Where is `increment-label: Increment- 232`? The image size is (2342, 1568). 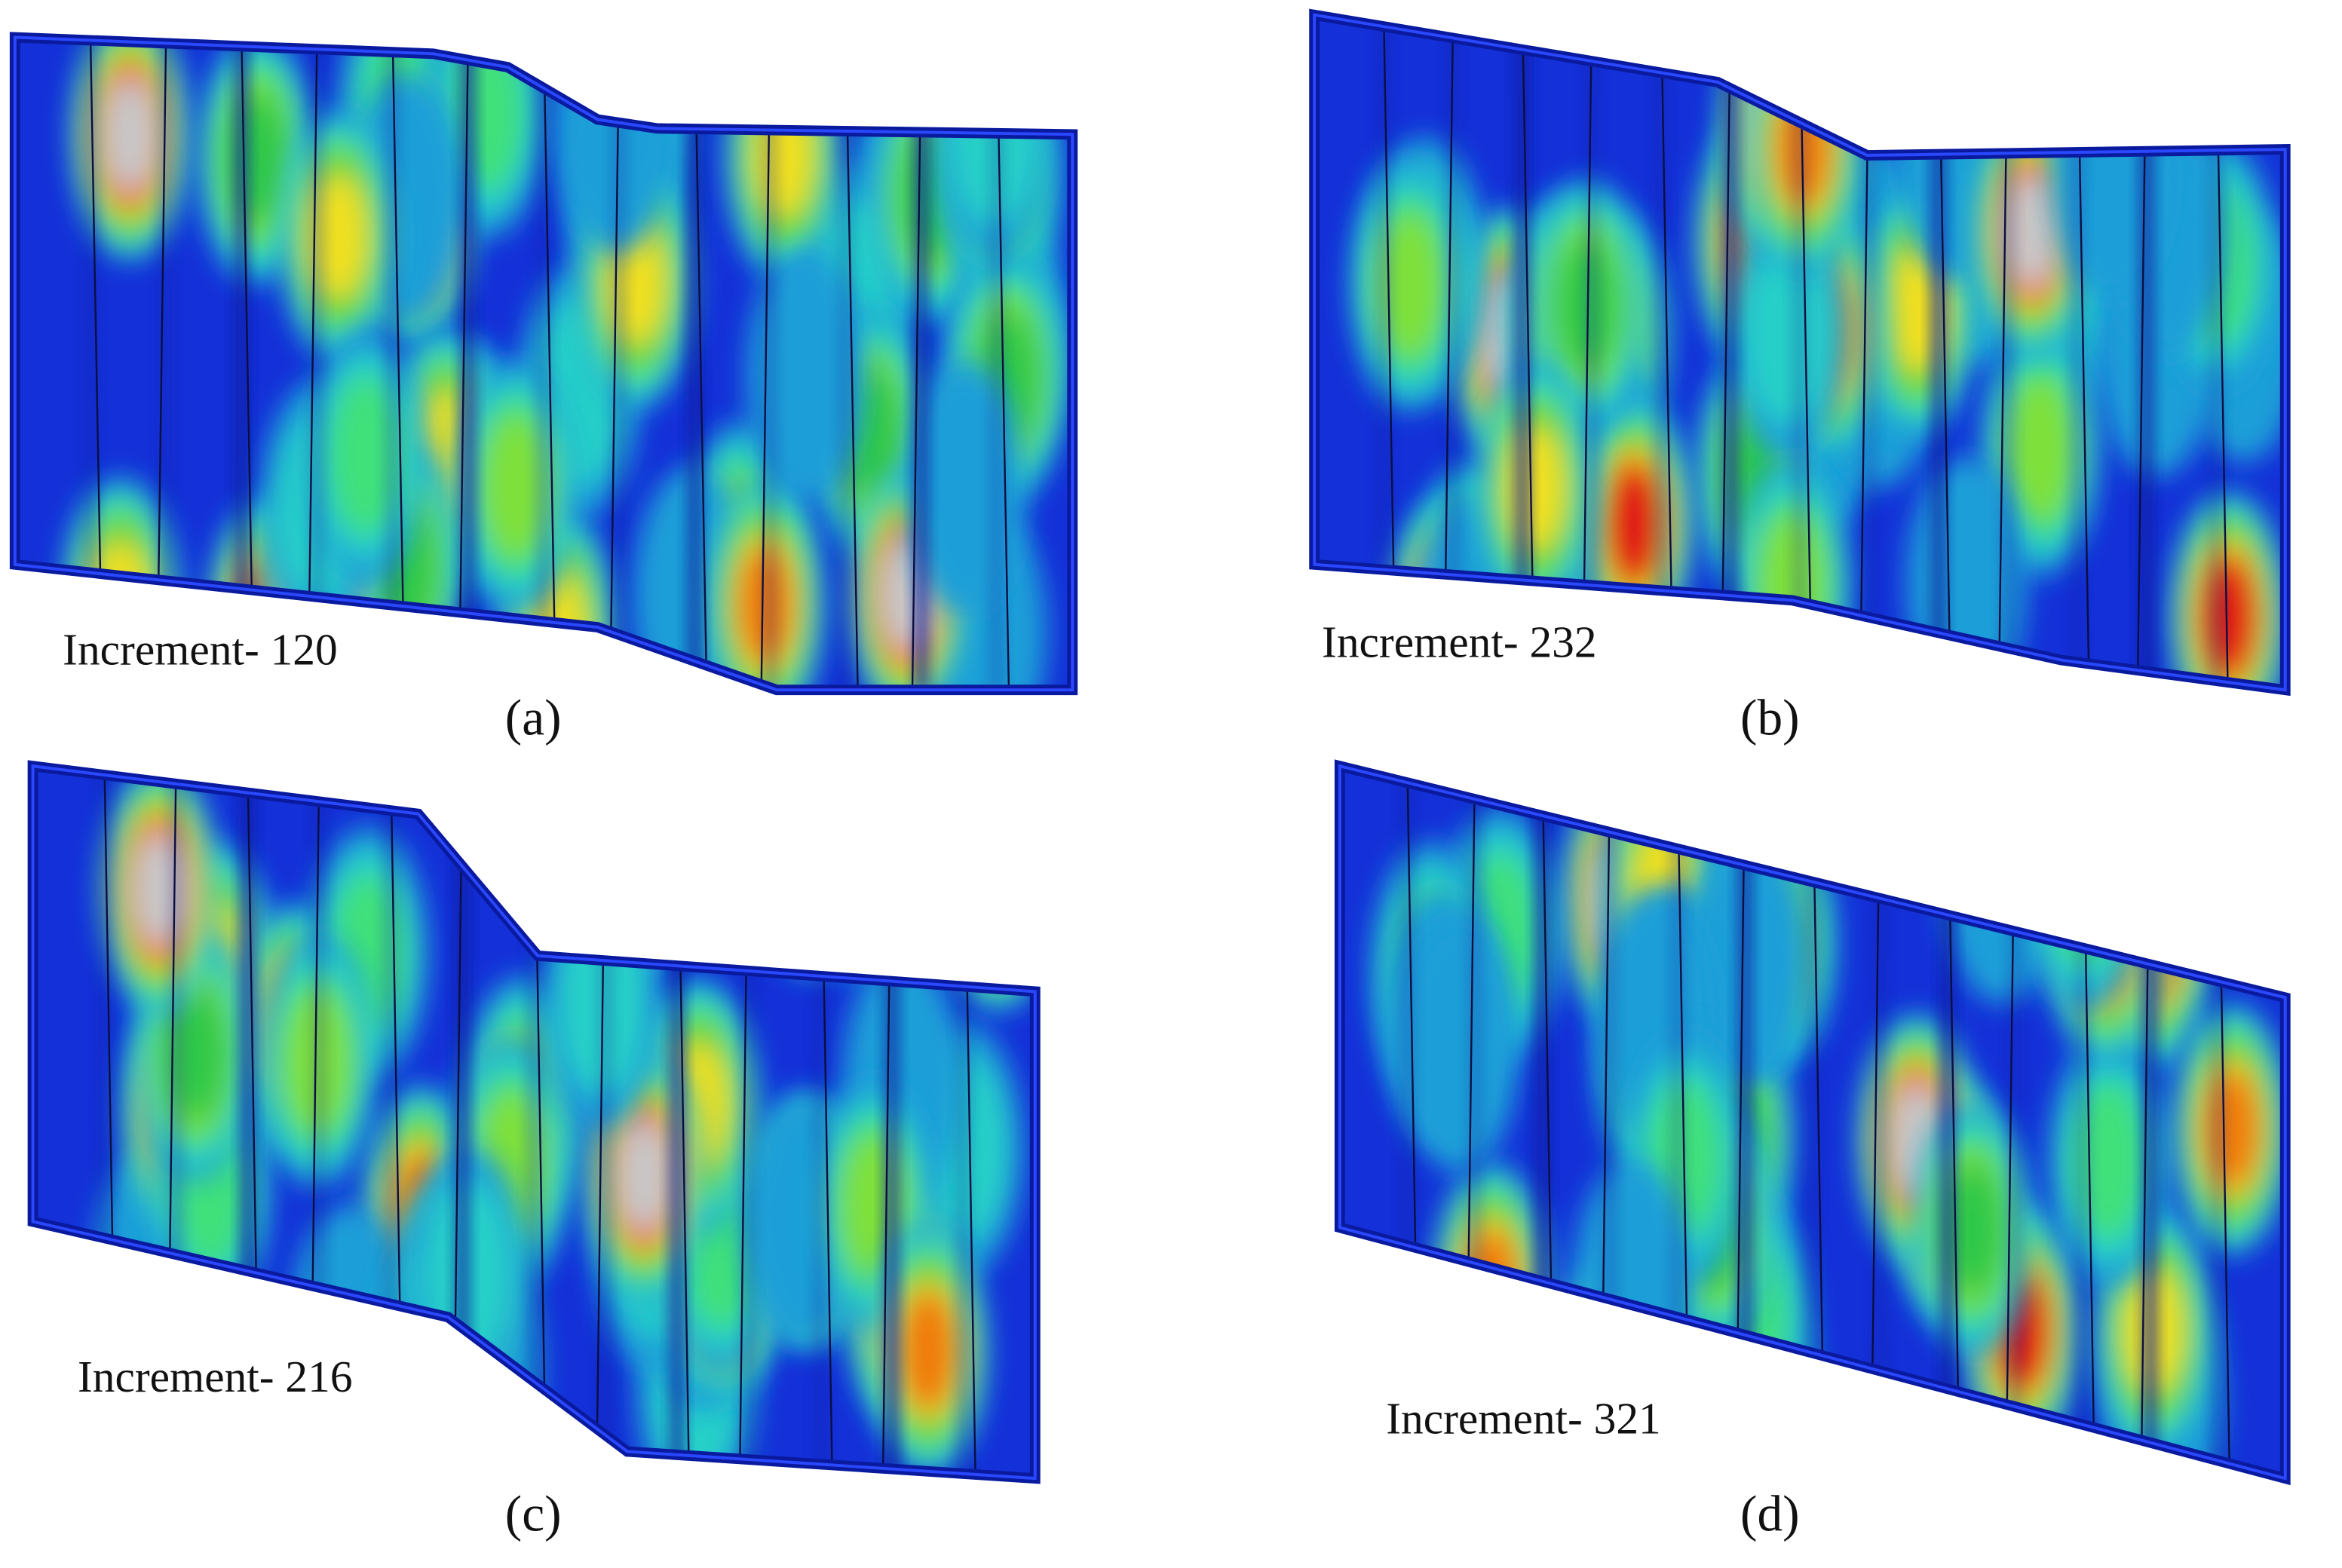
increment-label: Increment- 232 is located at coordinates (1459, 642).